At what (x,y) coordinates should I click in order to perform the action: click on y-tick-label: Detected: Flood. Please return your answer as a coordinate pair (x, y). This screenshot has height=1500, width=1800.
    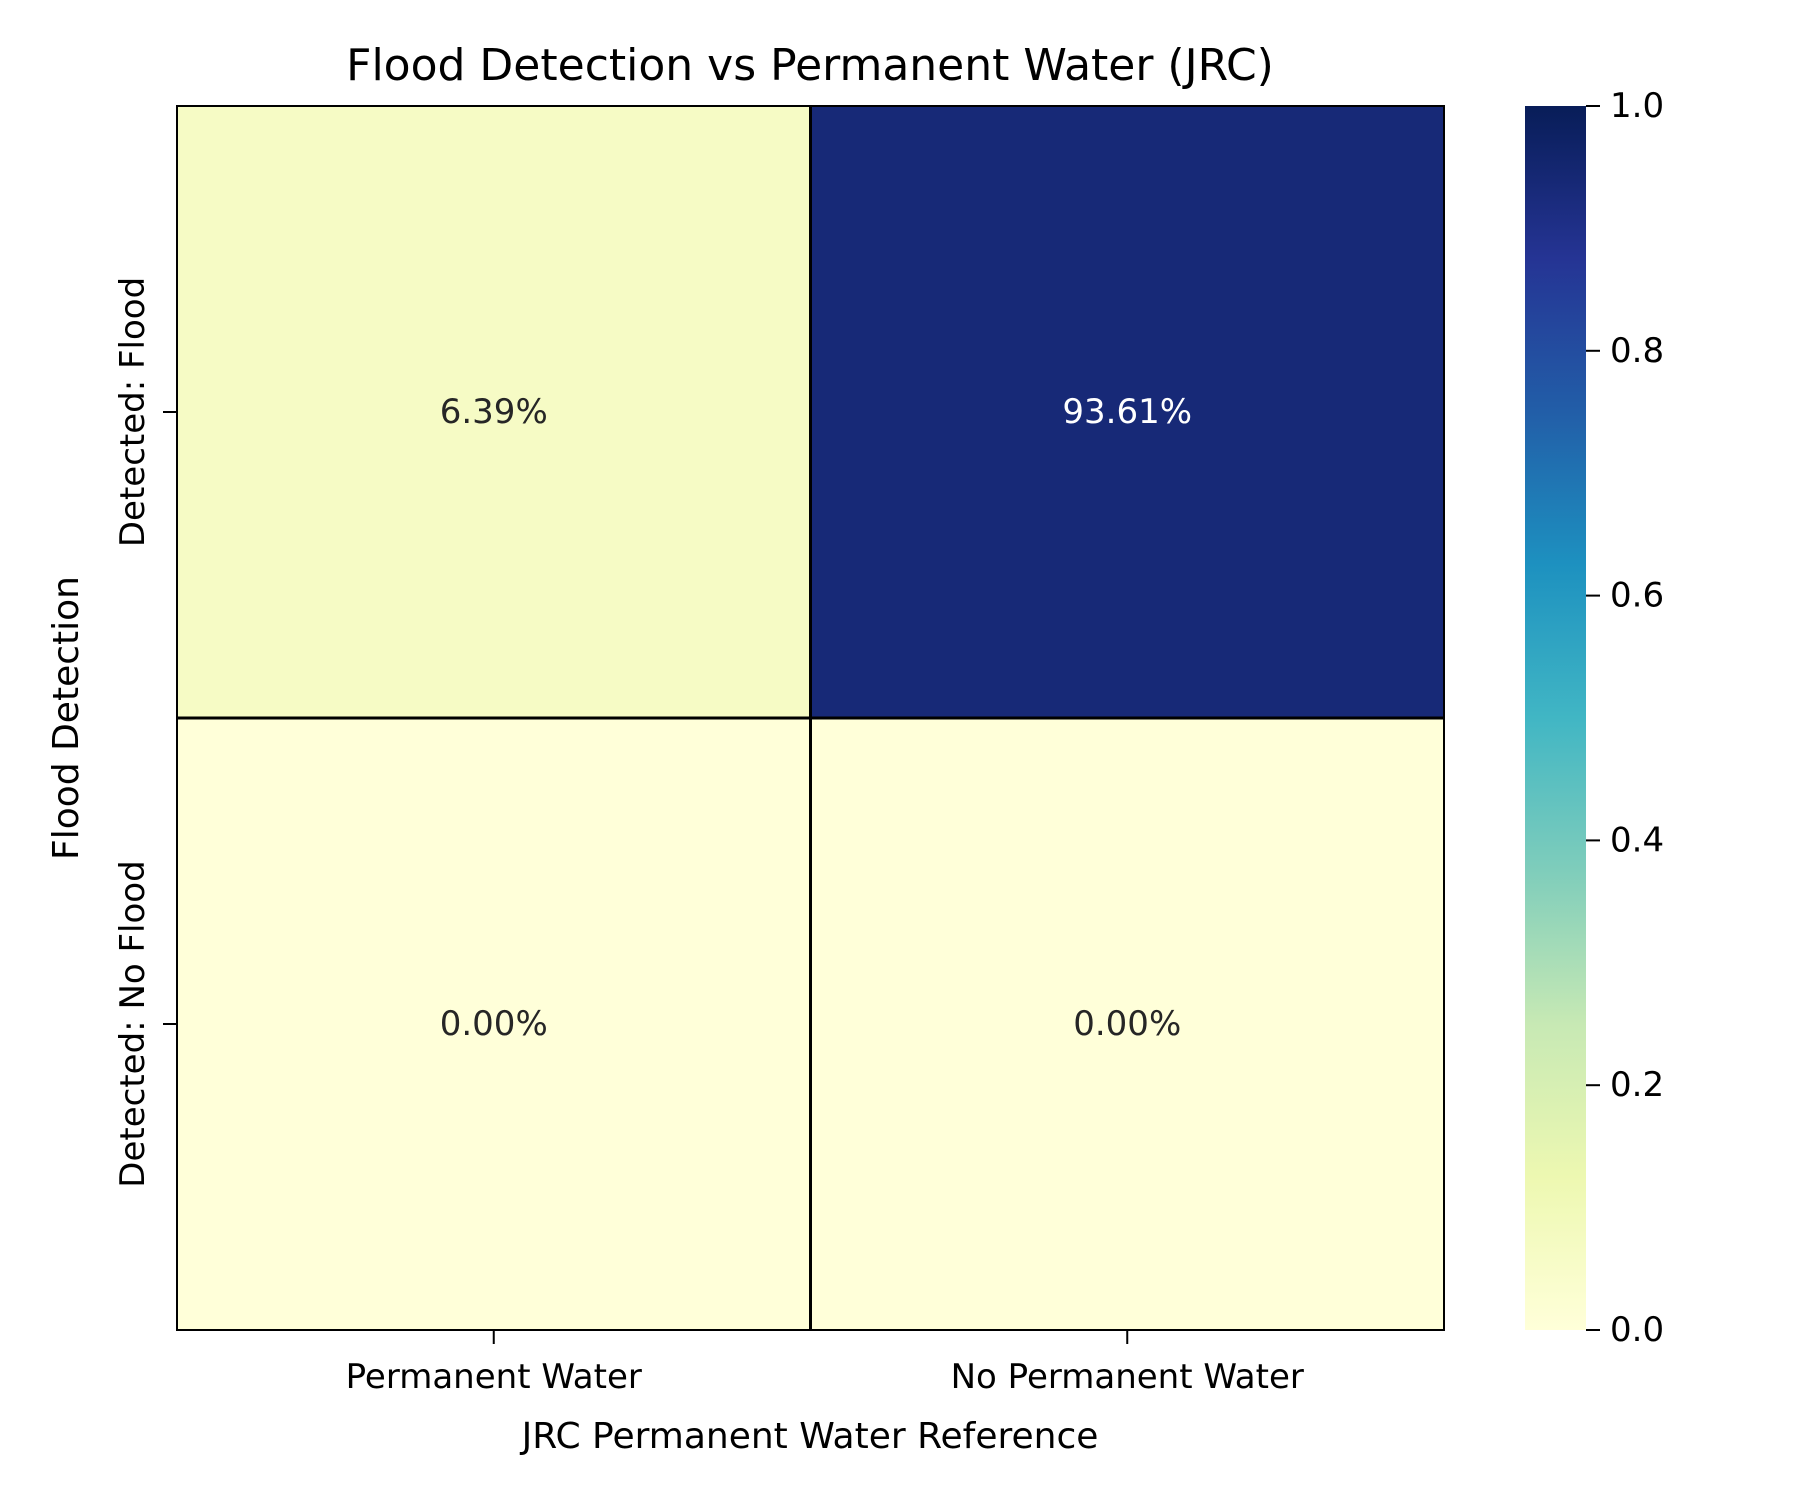
    Looking at the image, I should click on (133, 412).